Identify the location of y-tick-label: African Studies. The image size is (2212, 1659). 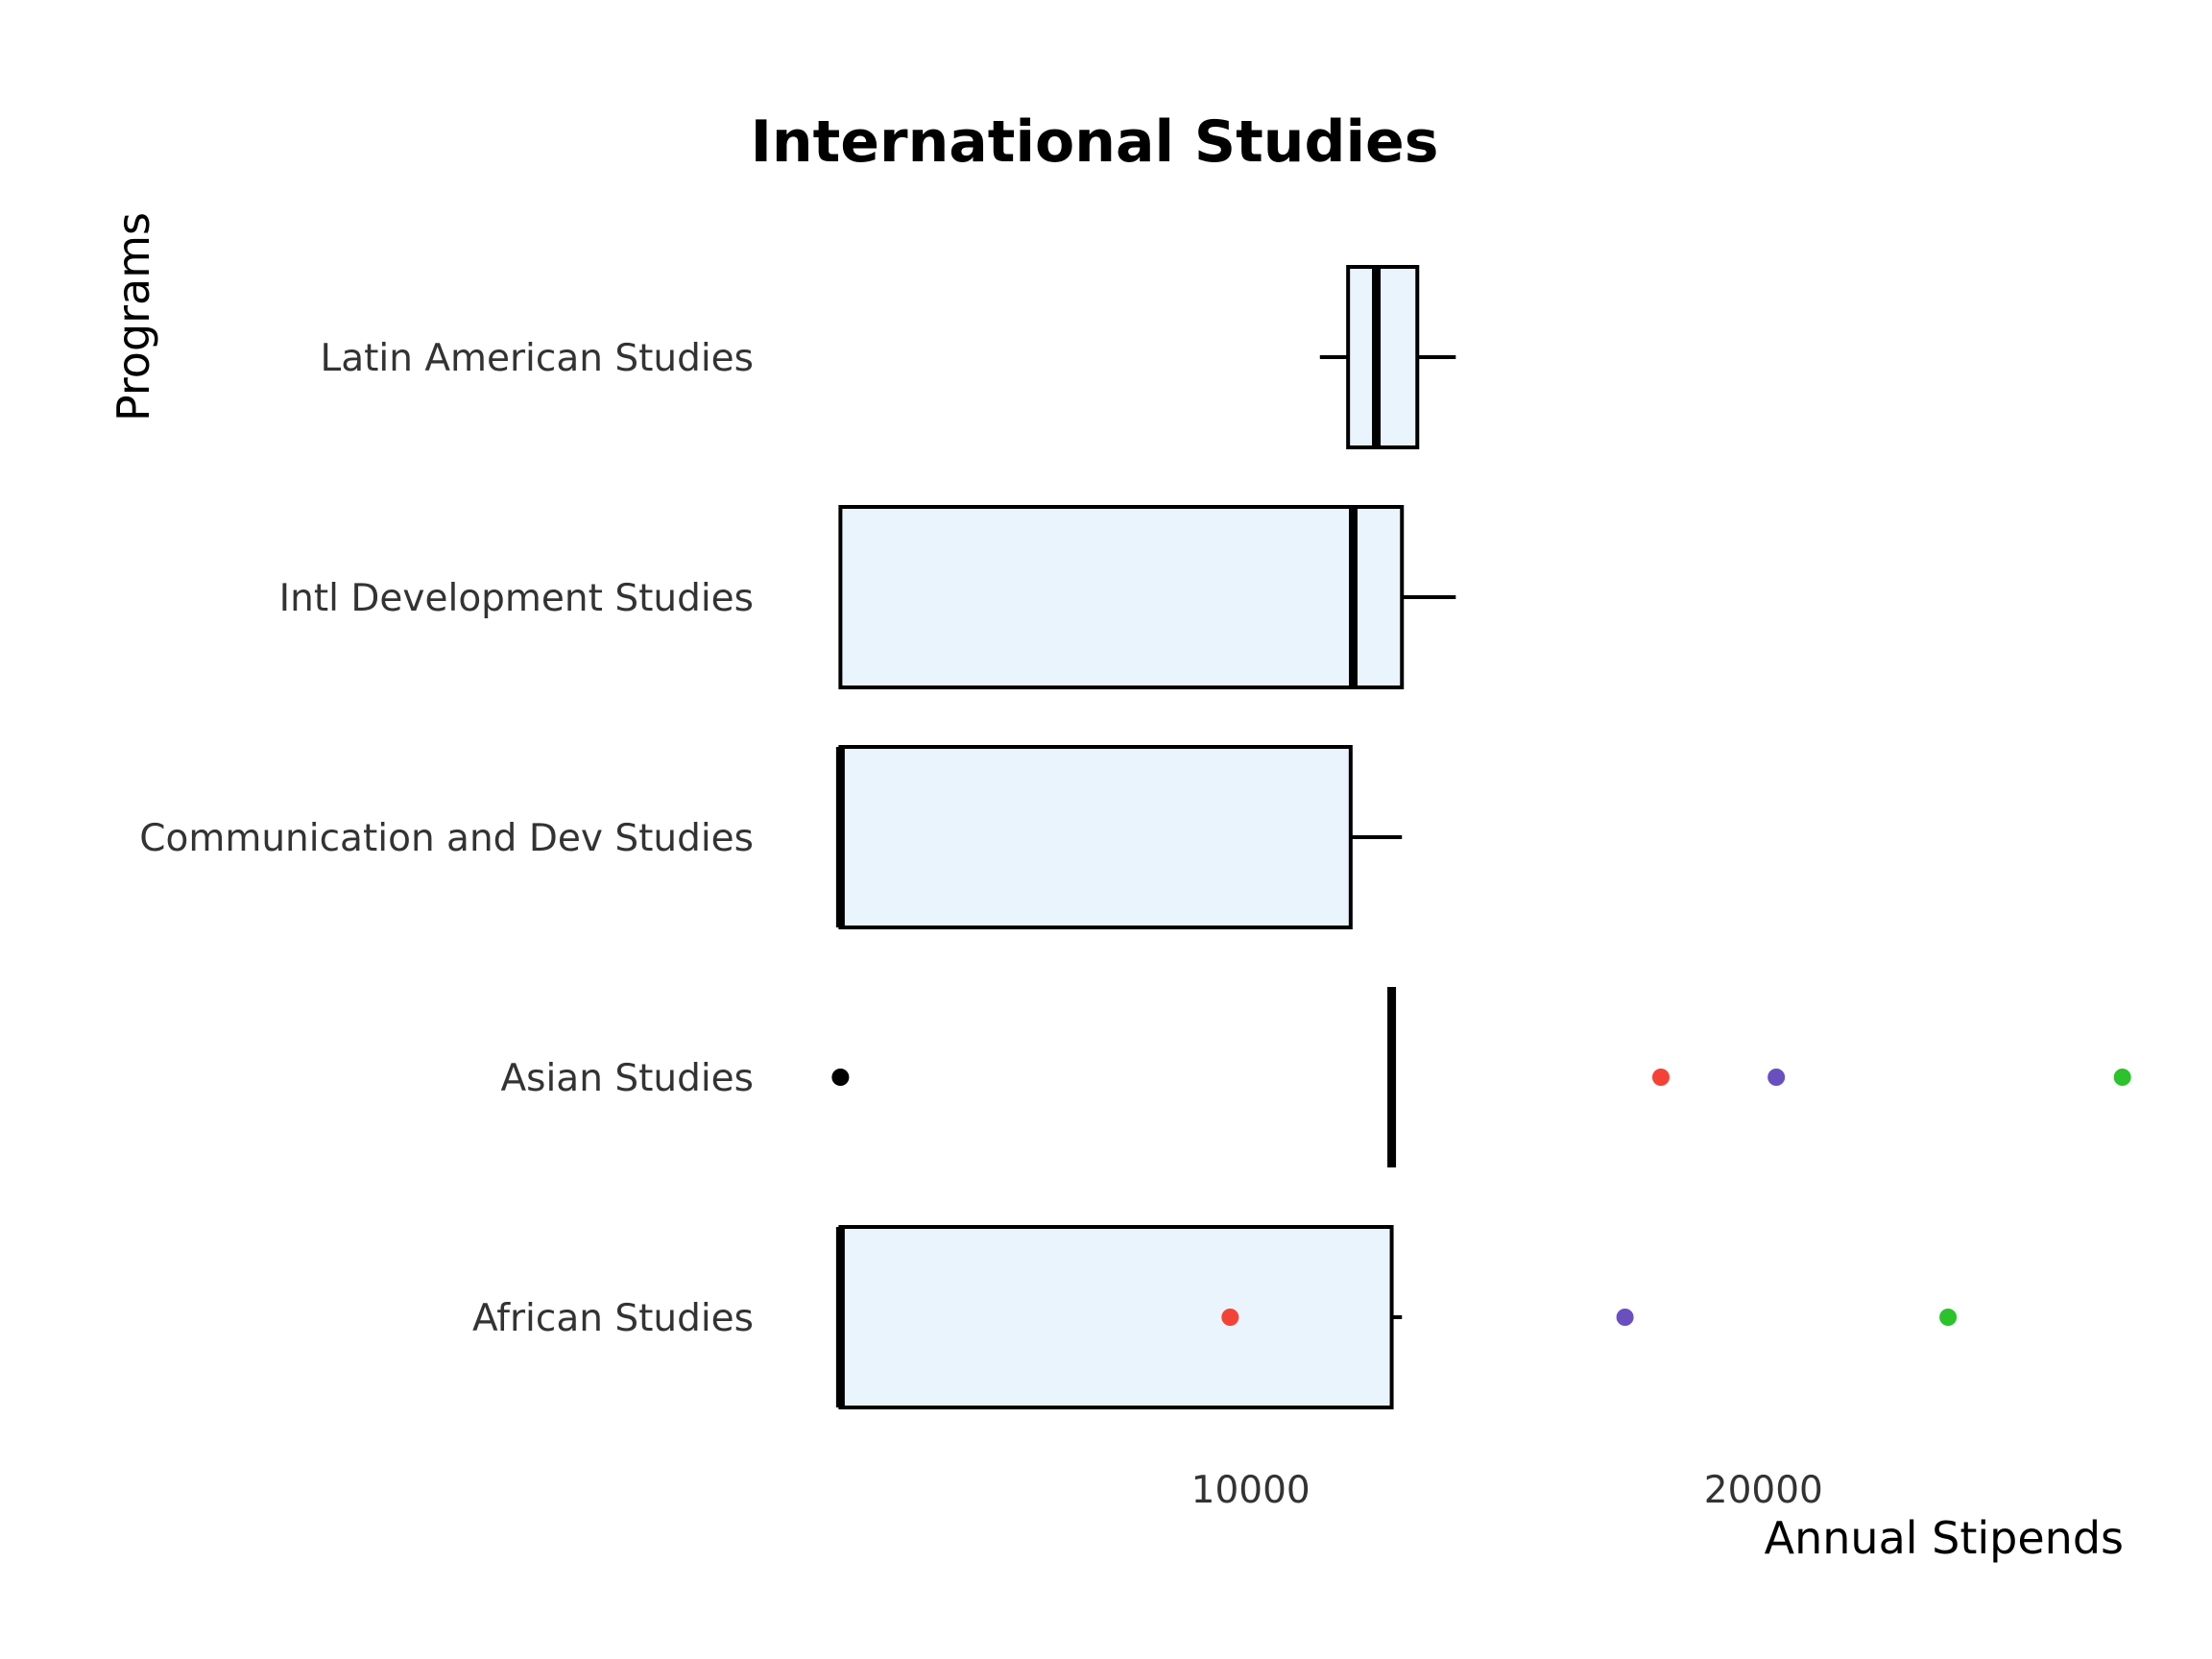
(613, 1318).